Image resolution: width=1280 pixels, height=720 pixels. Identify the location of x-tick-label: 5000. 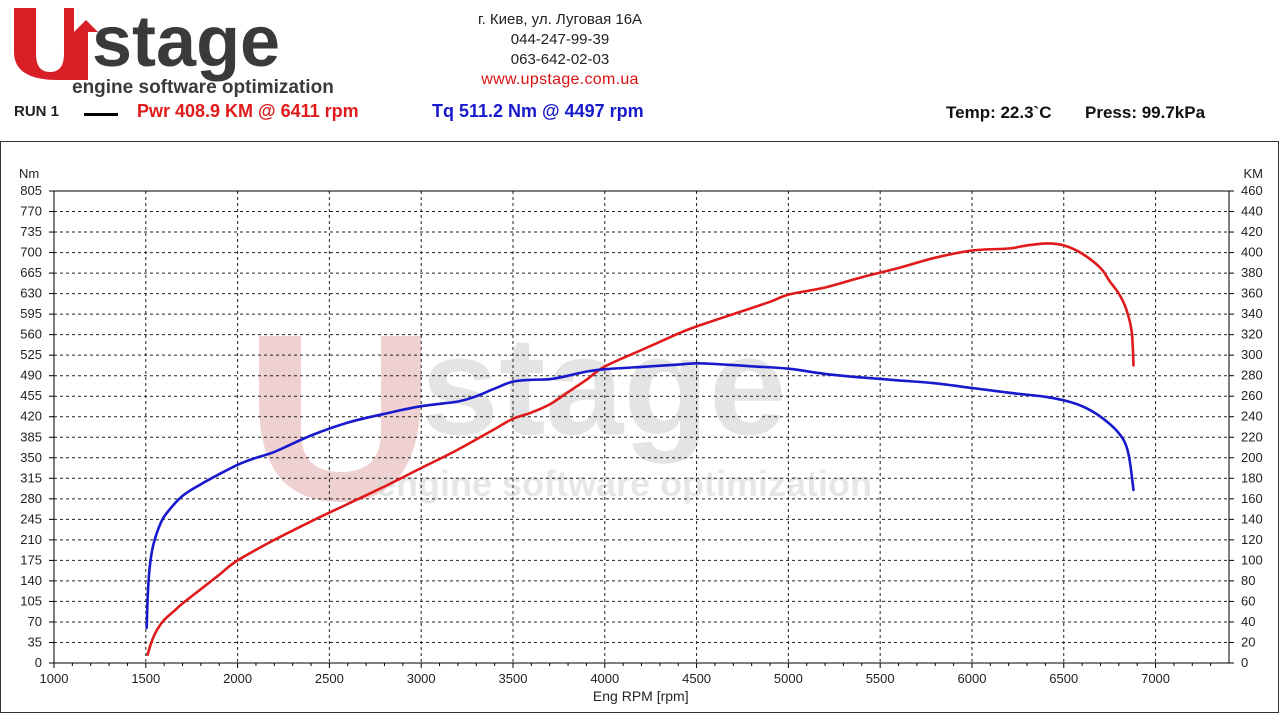
(788, 678).